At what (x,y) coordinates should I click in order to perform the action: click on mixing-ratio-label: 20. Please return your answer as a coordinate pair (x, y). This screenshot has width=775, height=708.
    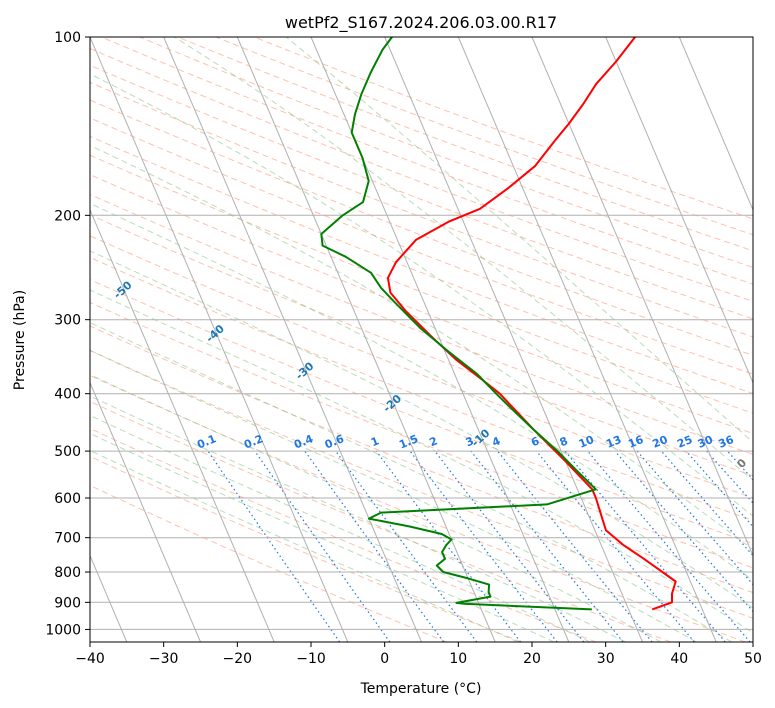
    Looking at the image, I should click on (660, 442).